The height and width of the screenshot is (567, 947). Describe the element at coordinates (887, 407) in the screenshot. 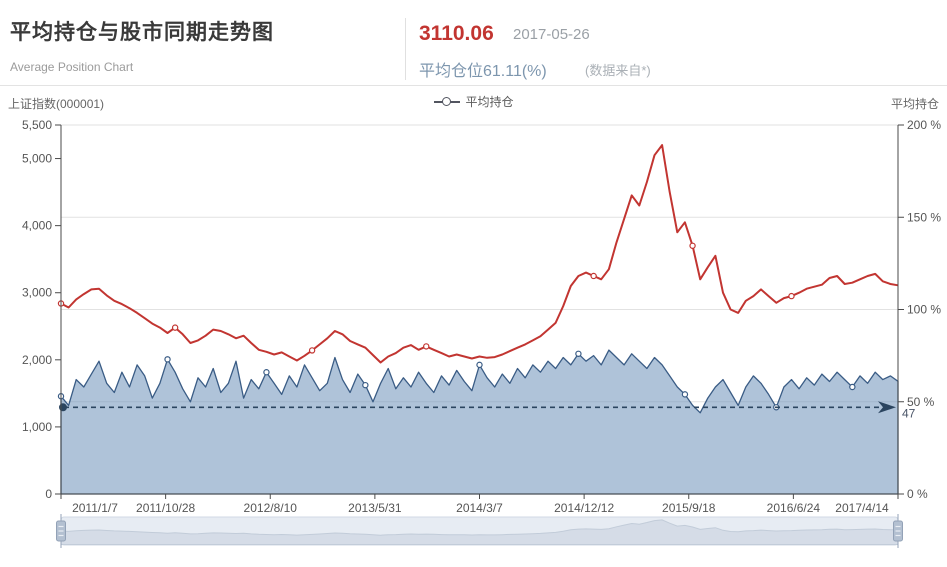

I see `markline-arrow-icon` at that location.